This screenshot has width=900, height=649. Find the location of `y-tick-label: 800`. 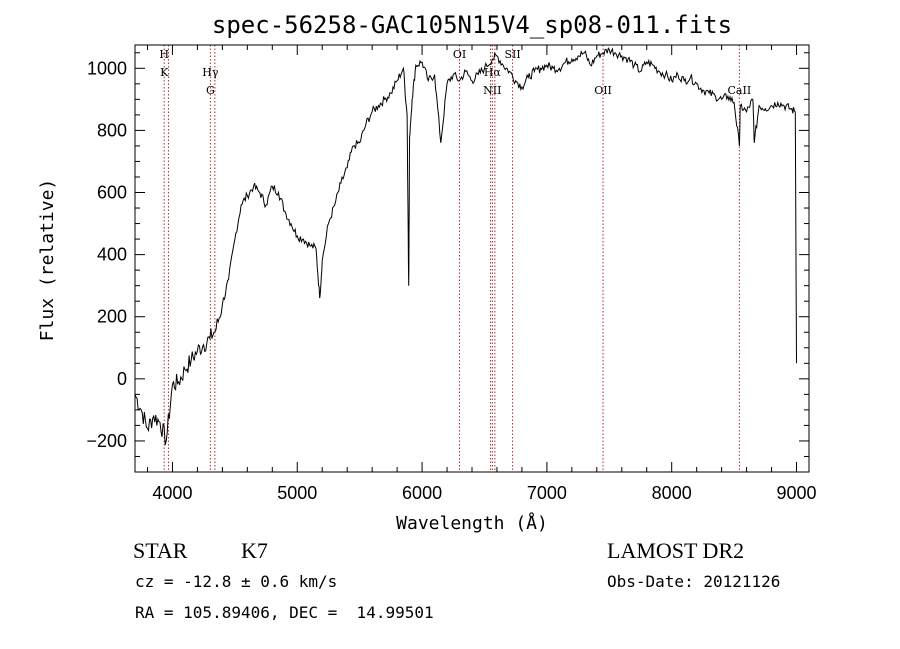

y-tick-label: 800 is located at coordinates (112, 130).